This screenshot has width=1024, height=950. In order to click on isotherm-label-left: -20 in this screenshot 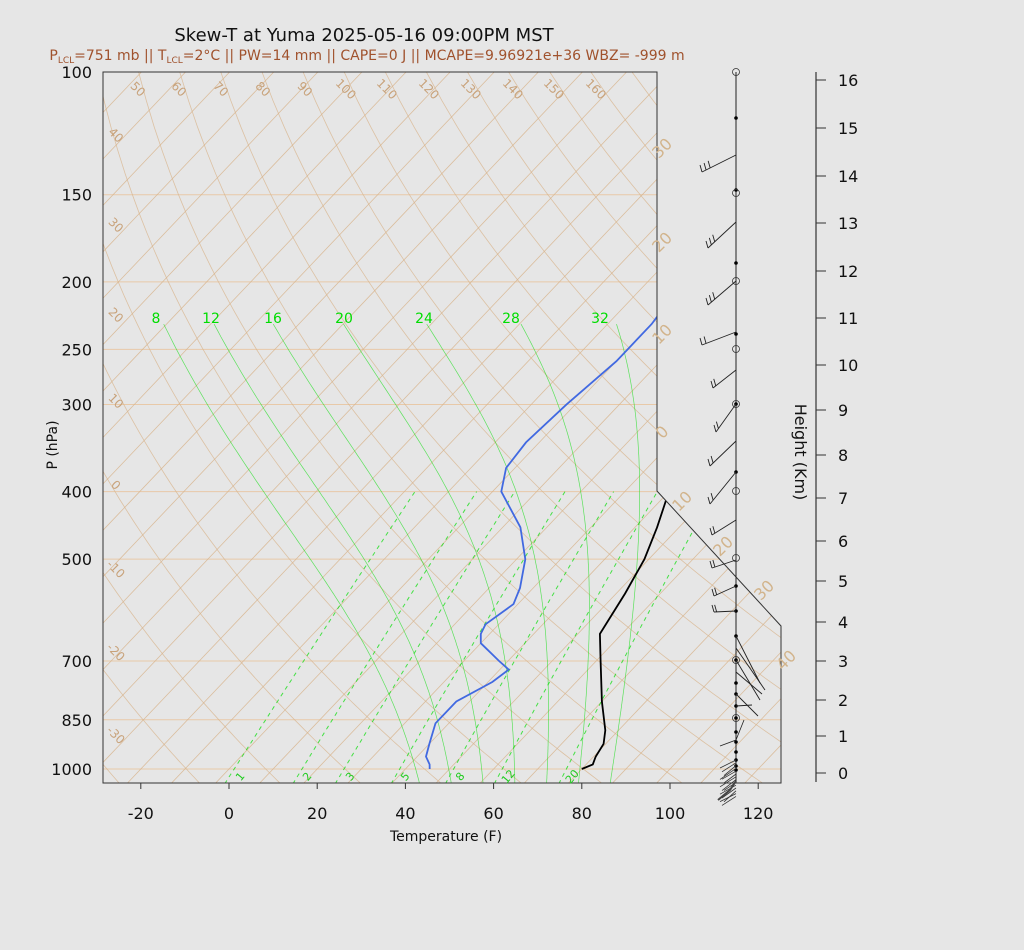, I will do `click(116, 652)`.